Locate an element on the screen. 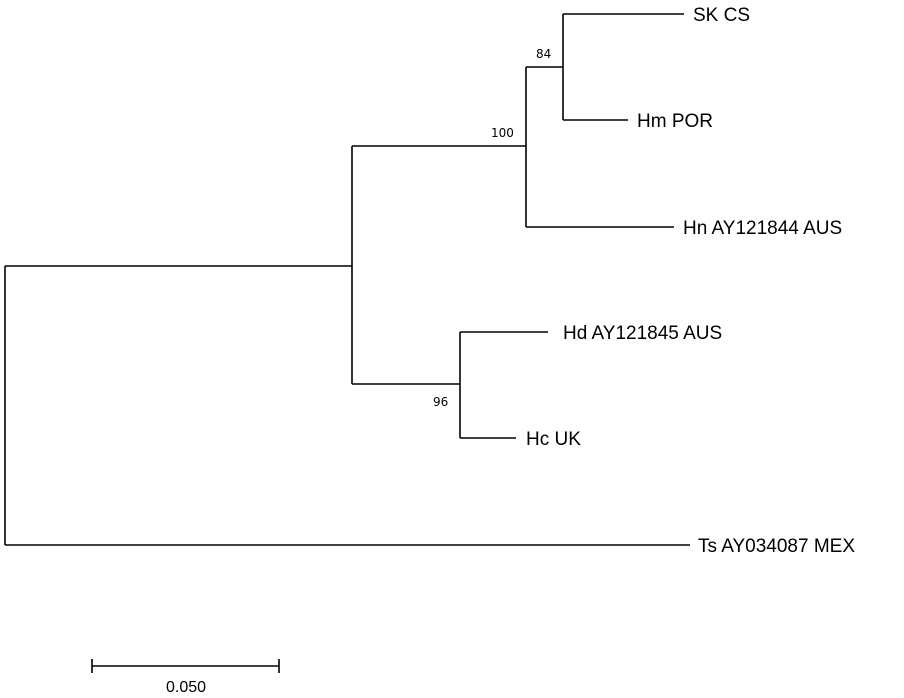  taxon-label-hd: Hd AY121845 AUS is located at coordinates (642, 333).